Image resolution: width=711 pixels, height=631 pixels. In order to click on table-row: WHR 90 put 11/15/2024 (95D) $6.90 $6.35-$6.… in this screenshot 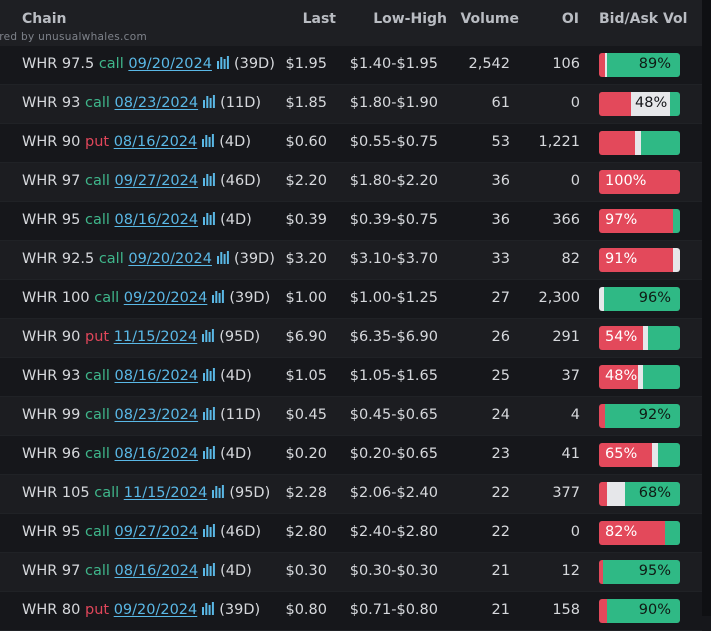, I will do `click(351, 338)`.